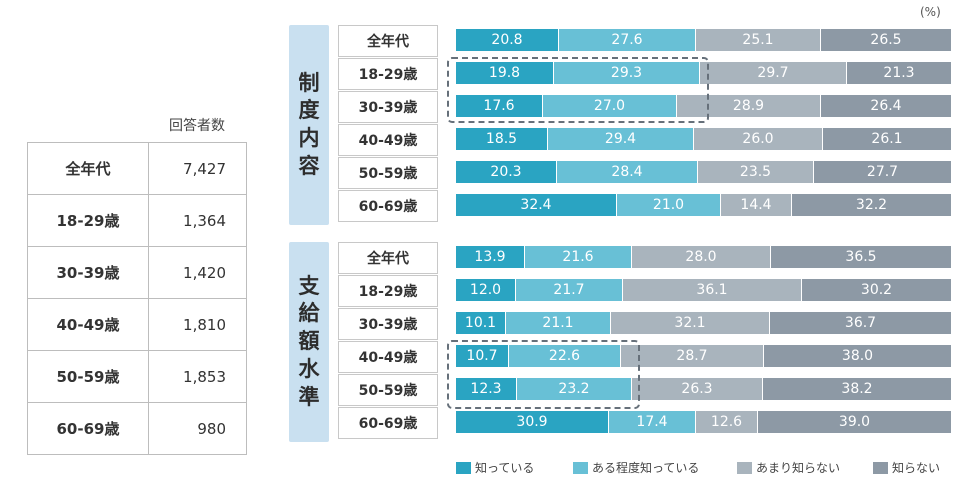 Image resolution: width=961 pixels, height=482 pixels. What do you see at coordinates (872, 205) in the screenshot?
I see `bar-segment: 32.2` at bounding box center [872, 205].